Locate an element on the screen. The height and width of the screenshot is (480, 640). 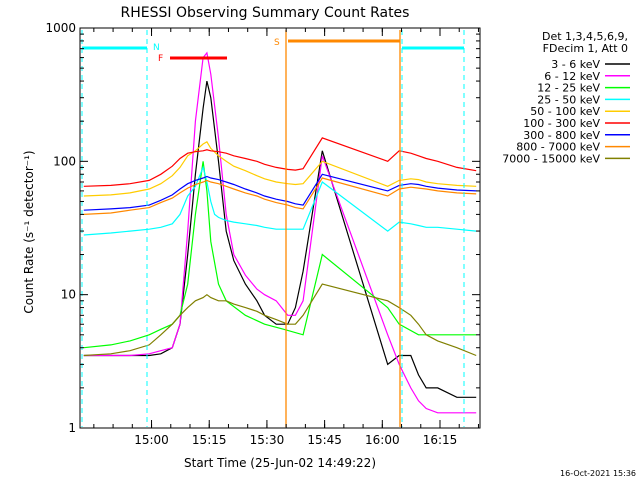
legend-label-6: 100 - 300 keV is located at coordinates (561, 123).